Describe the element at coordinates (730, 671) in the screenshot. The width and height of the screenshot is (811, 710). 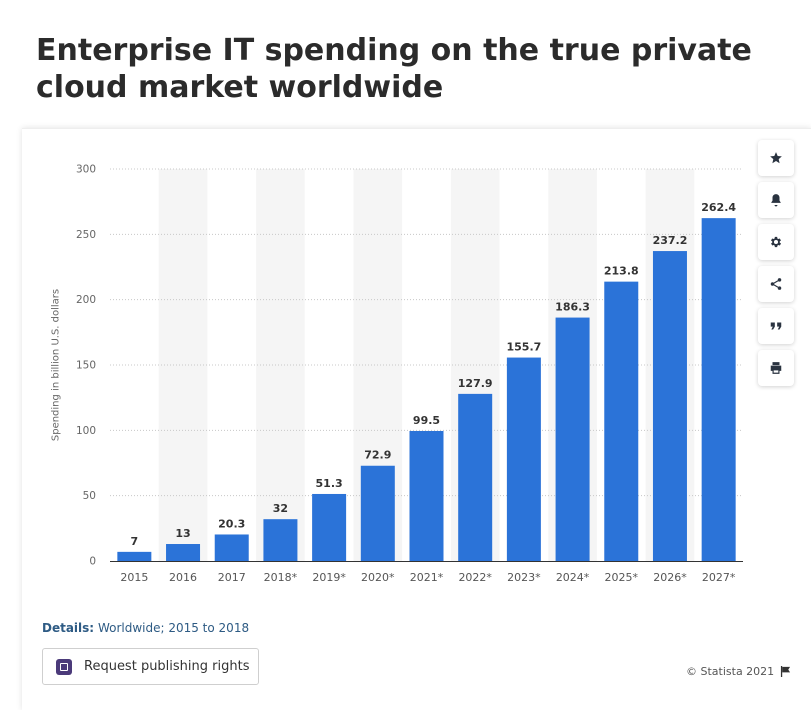
I see `copyright-text: © Statista 2021` at that location.